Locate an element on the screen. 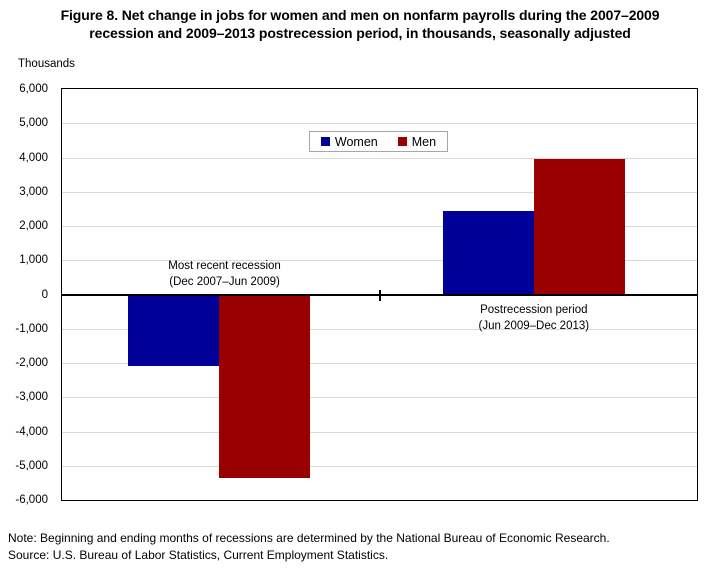 Image resolution: width=720 pixels, height=575 pixels. legend-label-women: Women is located at coordinates (356, 141).